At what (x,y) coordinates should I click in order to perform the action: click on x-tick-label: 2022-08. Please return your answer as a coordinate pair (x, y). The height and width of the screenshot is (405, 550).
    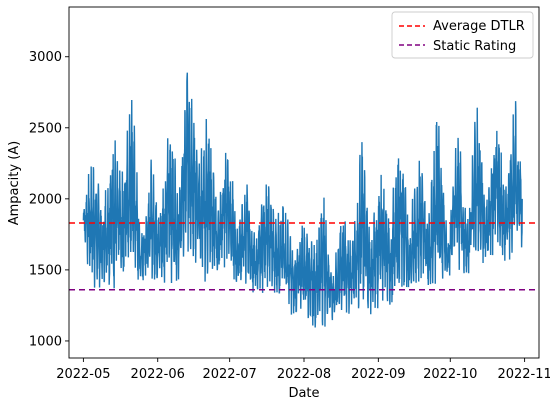
    Looking at the image, I should click on (304, 374).